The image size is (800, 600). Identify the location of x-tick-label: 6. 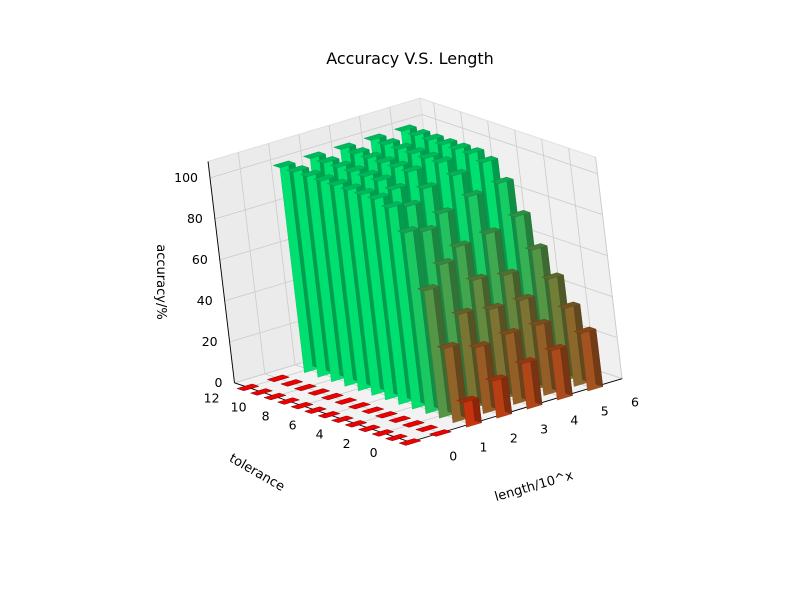
(635, 401).